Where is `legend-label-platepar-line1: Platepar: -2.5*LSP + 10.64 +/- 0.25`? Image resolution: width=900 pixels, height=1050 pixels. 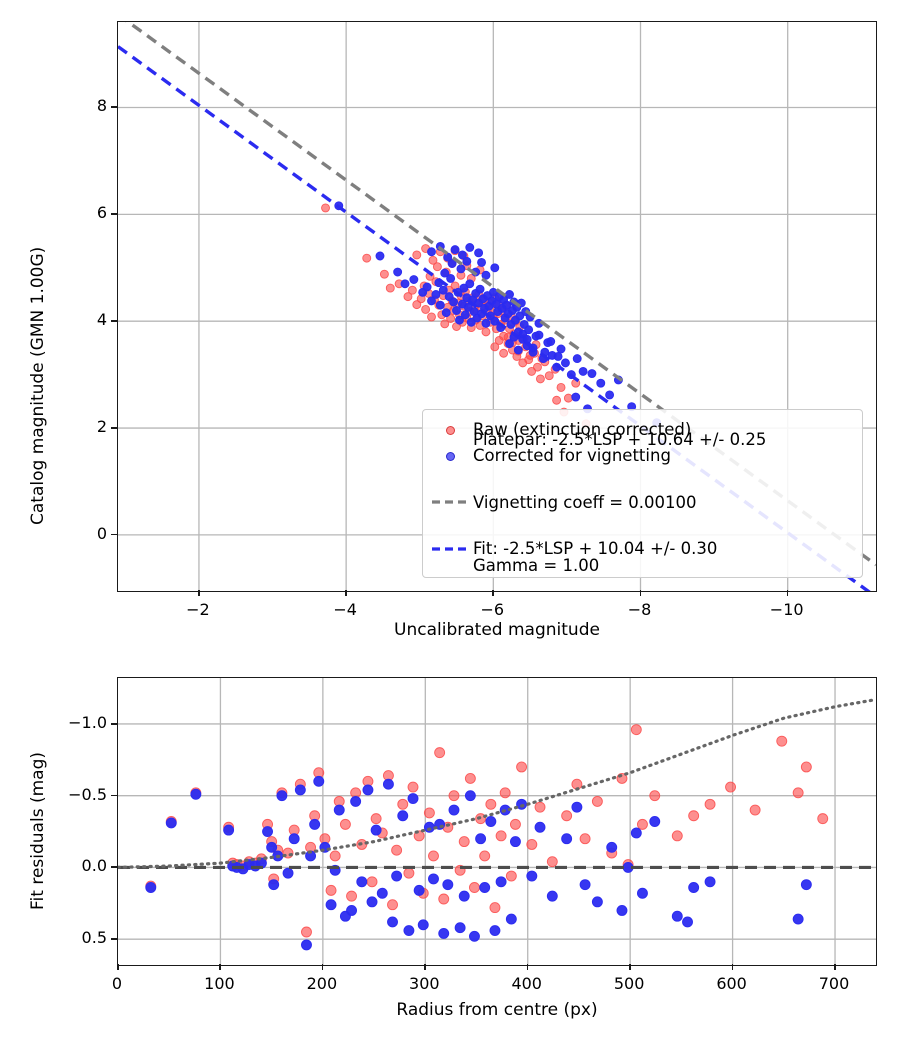 legend-label-platepar-line1: Platepar: -2.5*LSP + 10.64 +/- 0.25 is located at coordinates (620, 439).